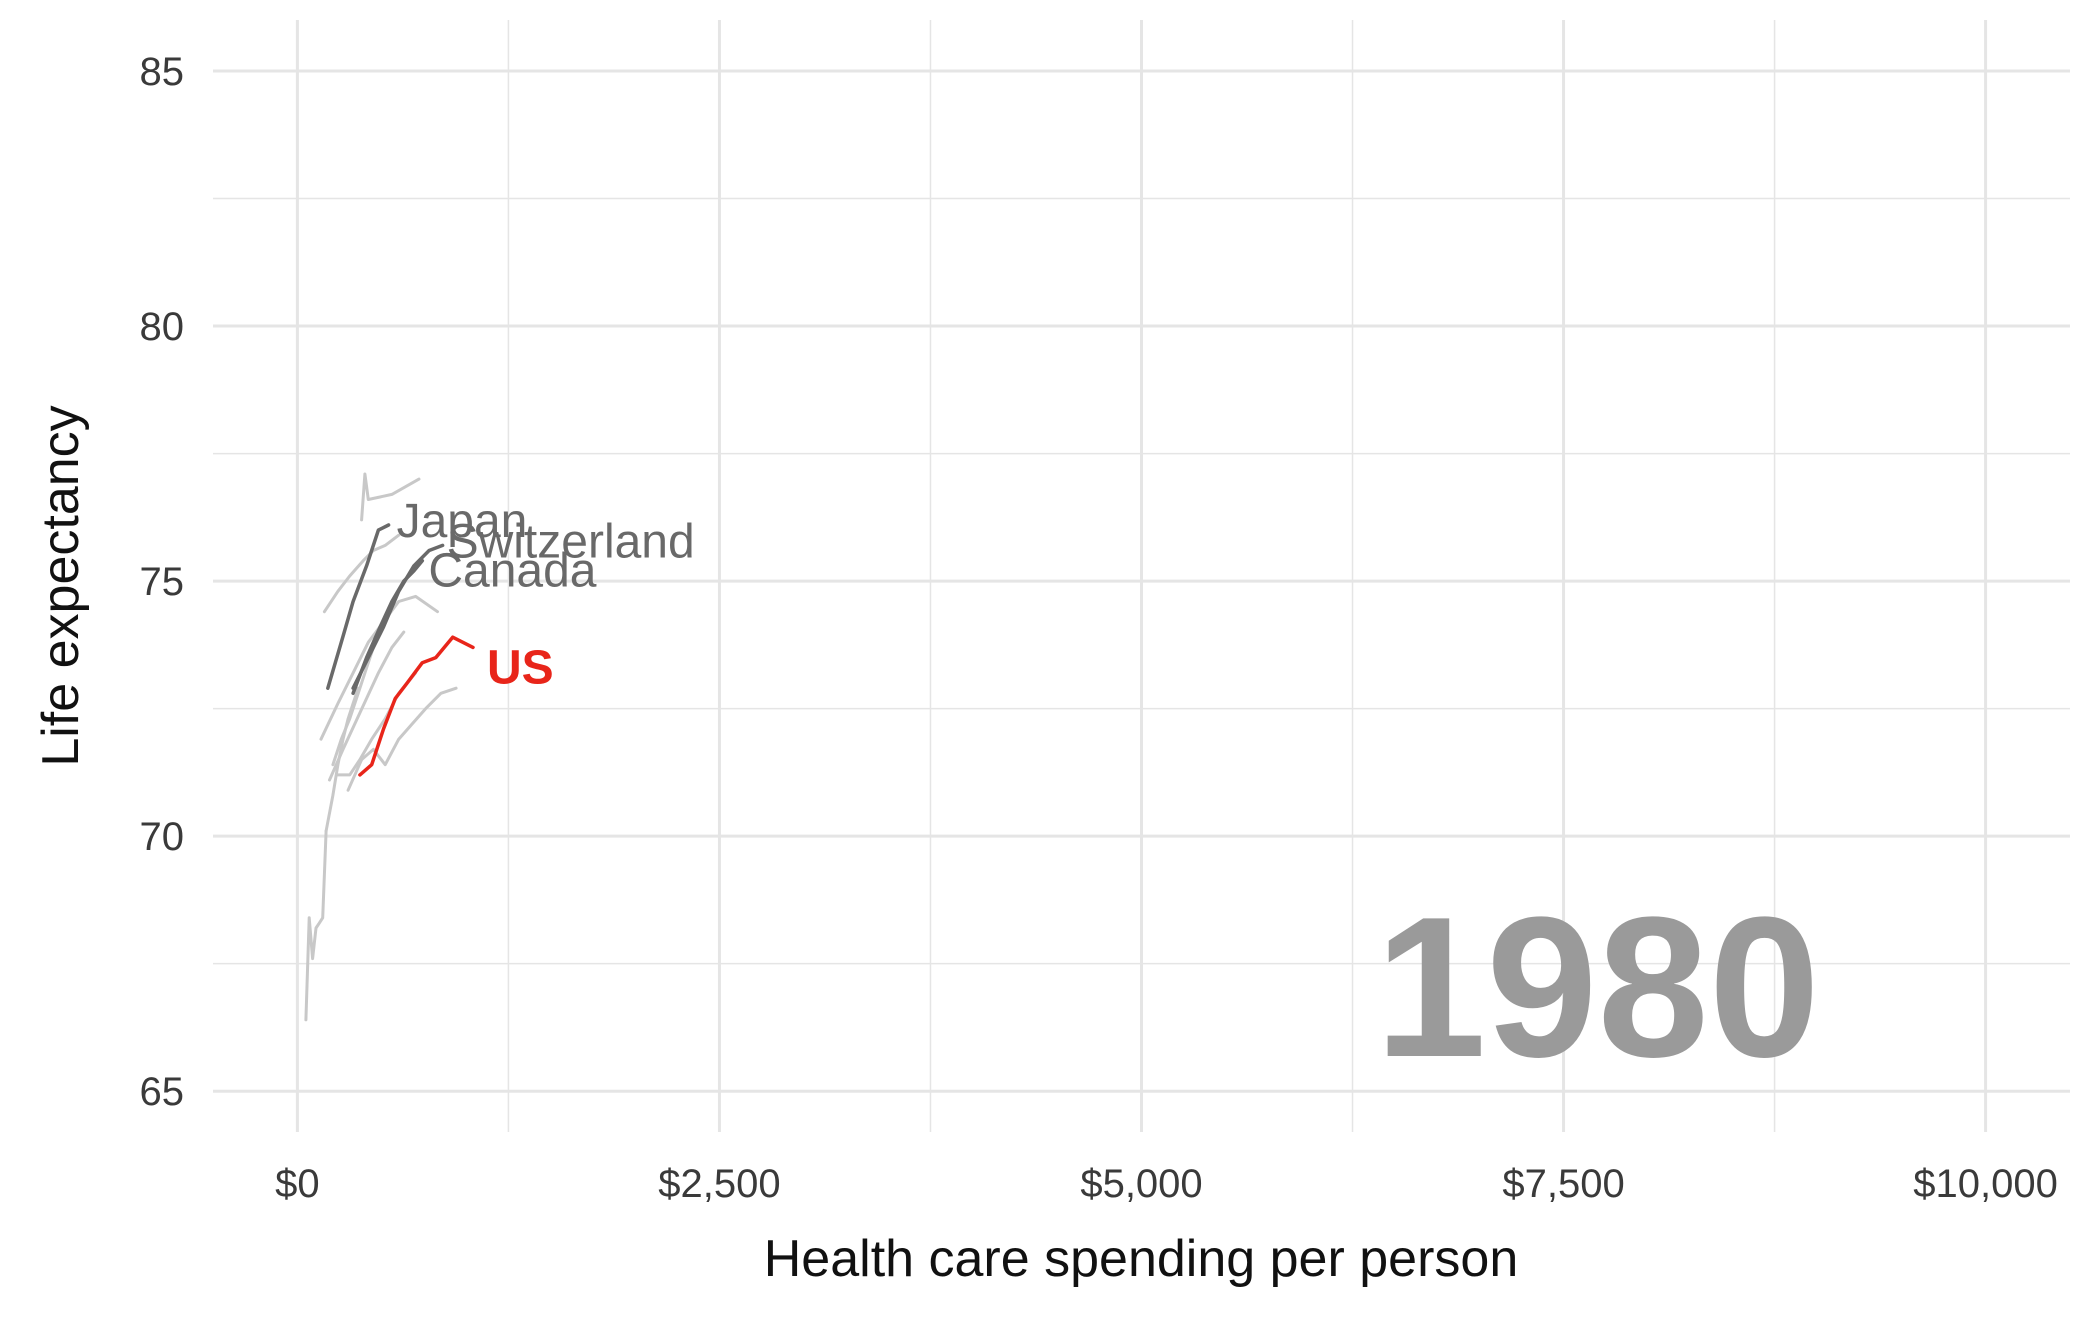  What do you see at coordinates (1141, 1259) in the screenshot?
I see `x-axis-title: Health care spending per person` at bounding box center [1141, 1259].